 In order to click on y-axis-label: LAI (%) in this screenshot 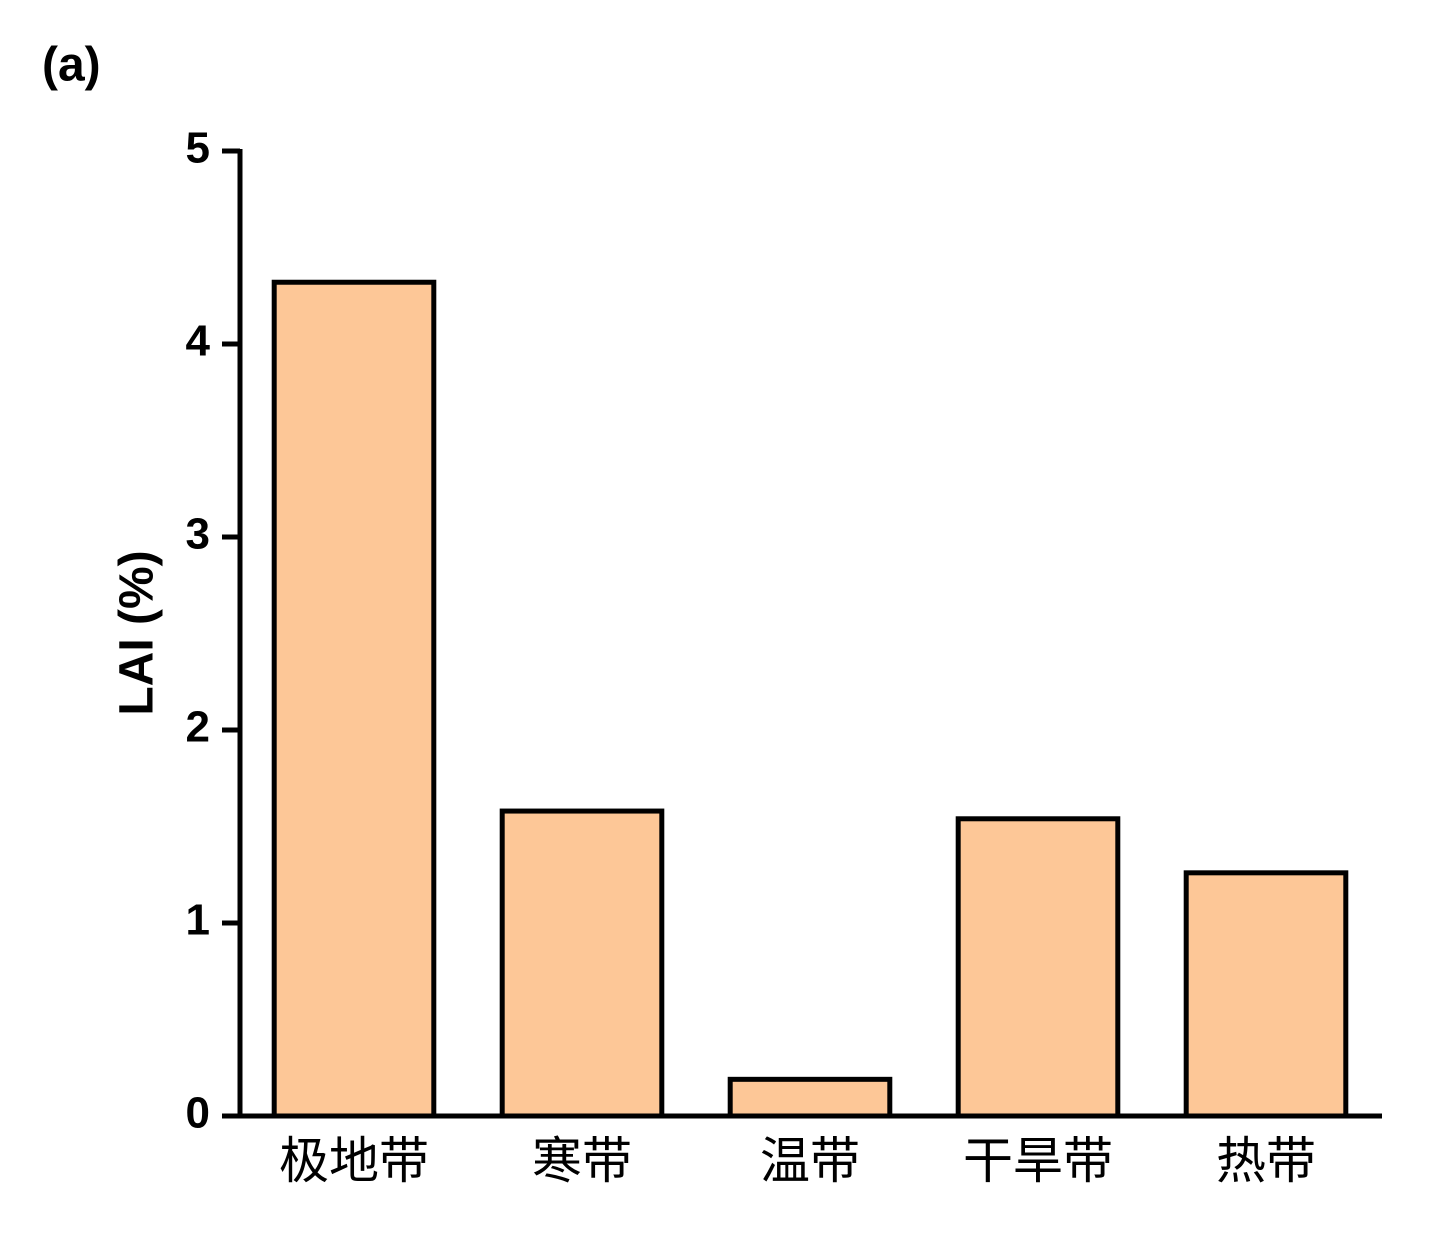, I will do `click(137, 632)`.